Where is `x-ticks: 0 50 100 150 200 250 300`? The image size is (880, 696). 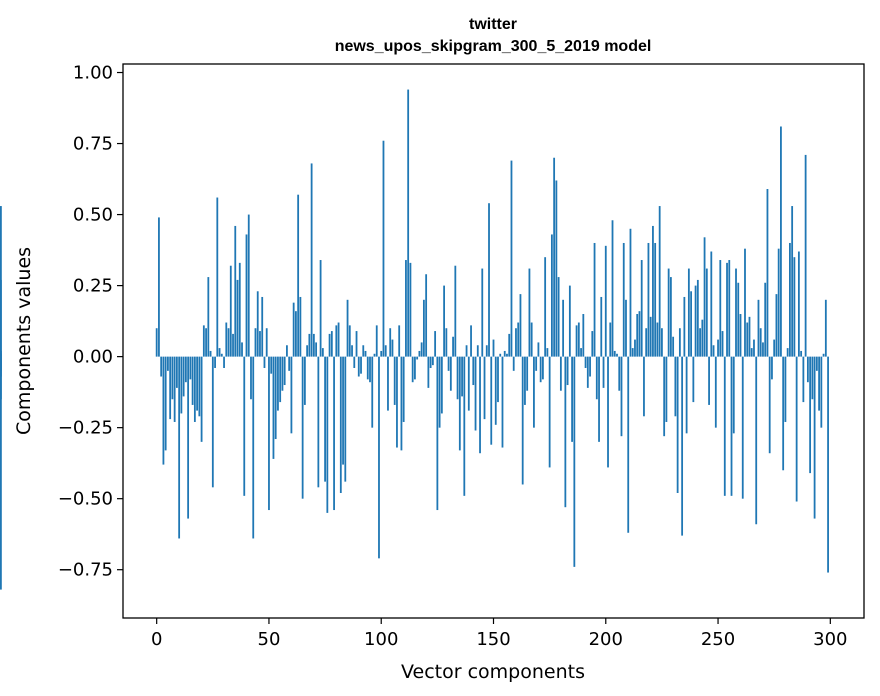 x-ticks: 0 50 100 150 200 250 300 is located at coordinates (499, 634).